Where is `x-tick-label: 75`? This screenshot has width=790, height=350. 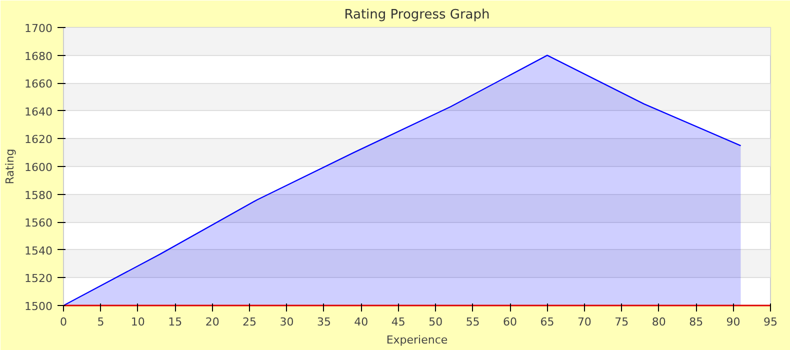 x-tick-label: 75 is located at coordinates (621, 322).